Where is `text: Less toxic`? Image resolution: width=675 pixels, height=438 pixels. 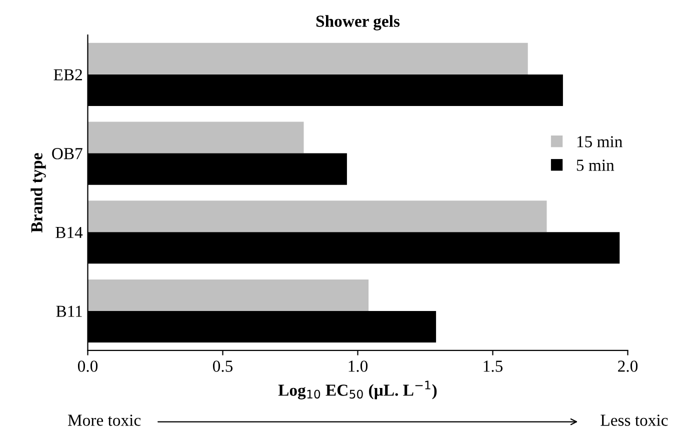 text: Less toxic is located at coordinates (634, 420).